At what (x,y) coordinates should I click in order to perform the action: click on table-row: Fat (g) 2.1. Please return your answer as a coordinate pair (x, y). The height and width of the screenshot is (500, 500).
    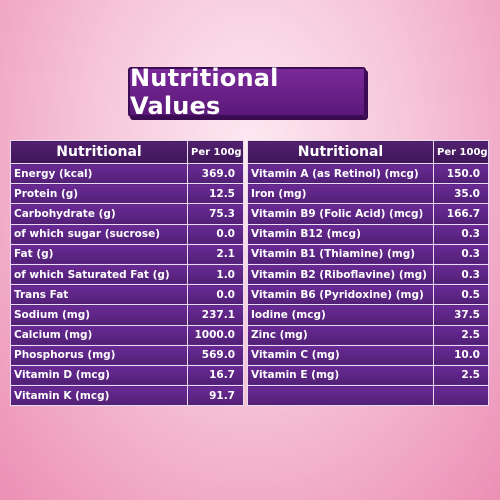
    Looking at the image, I should click on (127, 254).